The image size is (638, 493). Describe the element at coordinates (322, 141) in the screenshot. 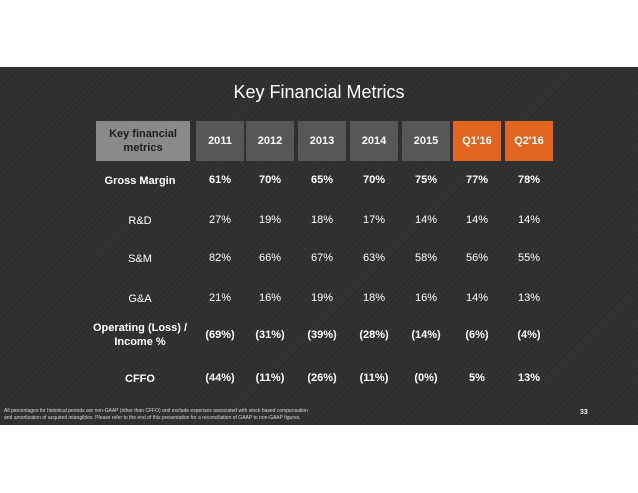

I see `column-header-2013: 2013` at that location.